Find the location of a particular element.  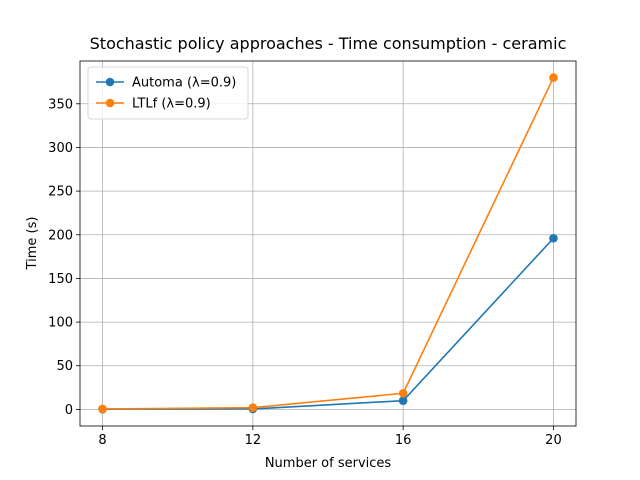

legend-item: Automa (λ=0.9) is located at coordinates (166, 83).